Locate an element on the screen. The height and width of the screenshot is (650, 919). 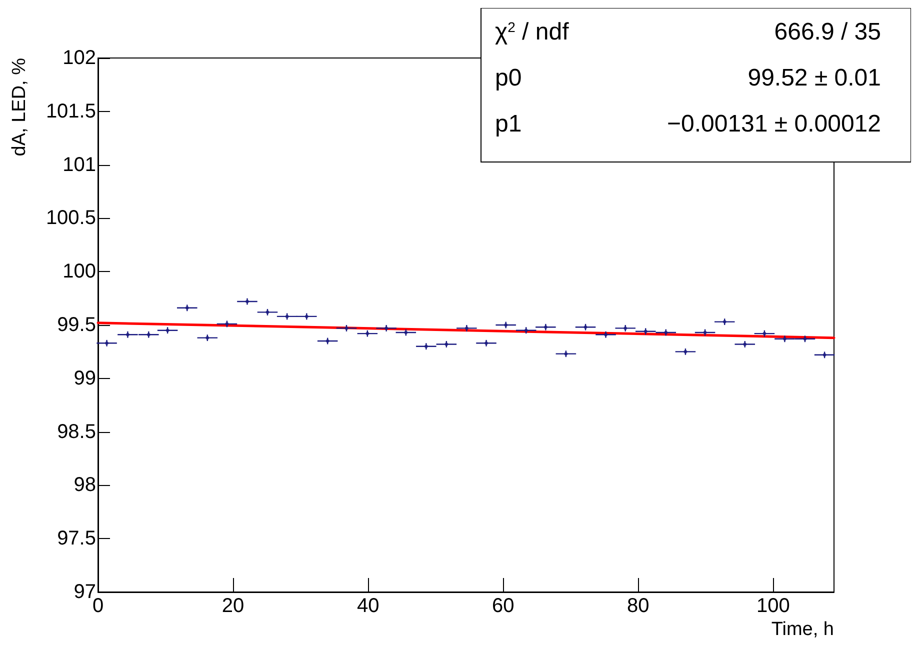
annotation: 99.52 ± 0.01 is located at coordinates (815, 78).